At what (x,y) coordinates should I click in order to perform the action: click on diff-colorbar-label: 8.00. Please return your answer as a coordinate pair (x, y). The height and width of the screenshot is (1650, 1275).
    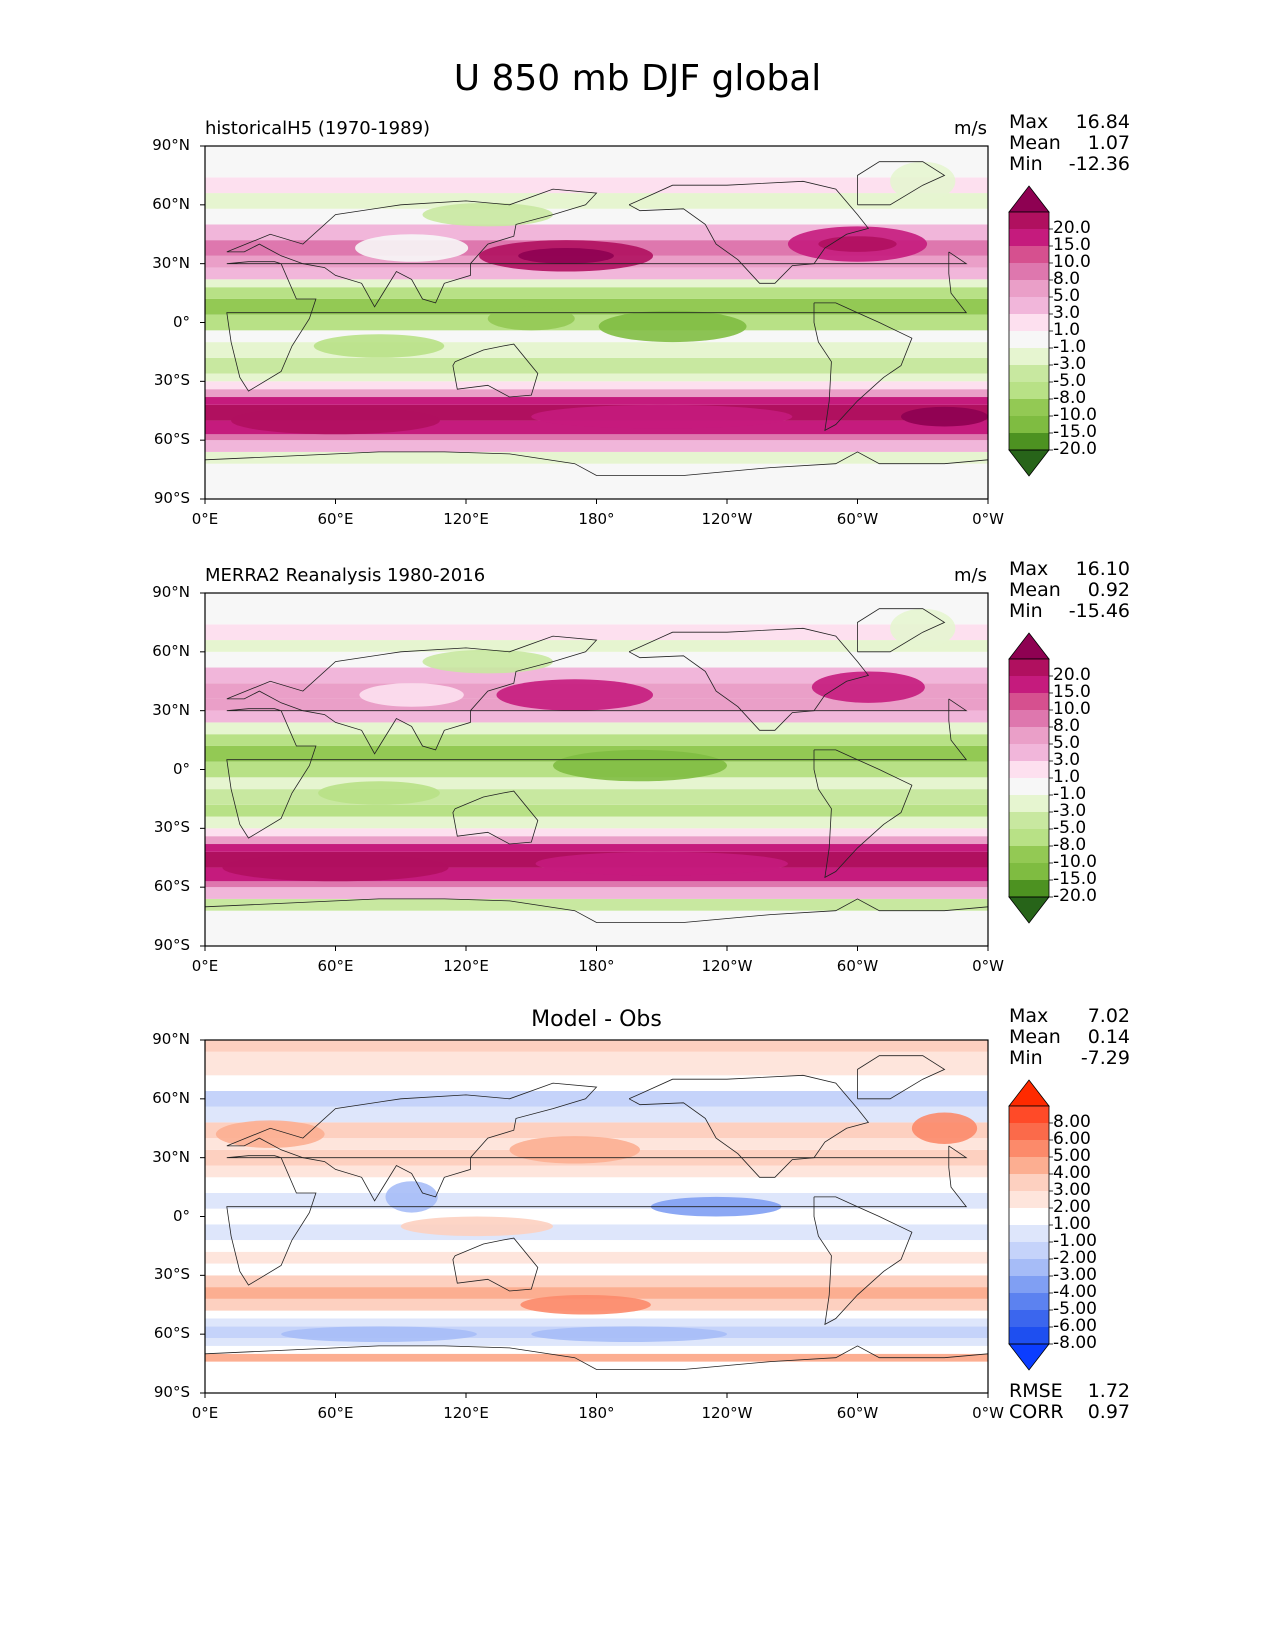
    Looking at the image, I should click on (1072, 1122).